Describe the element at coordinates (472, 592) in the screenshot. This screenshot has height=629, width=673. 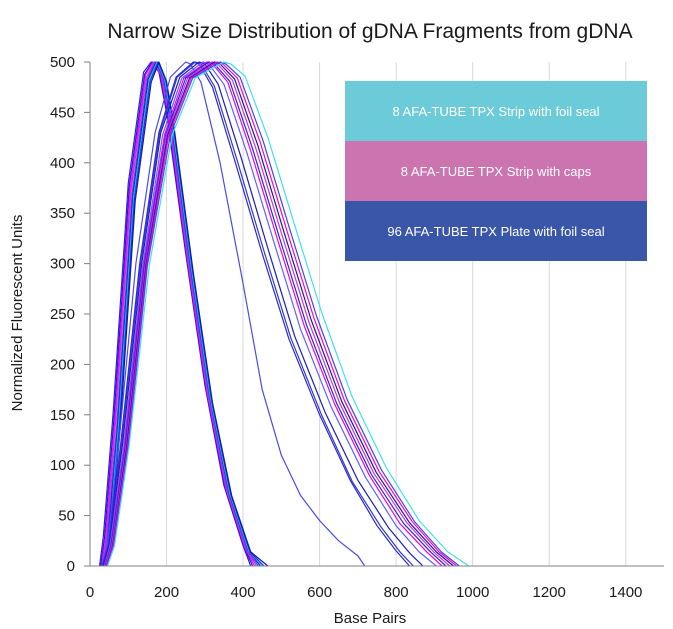
I see `x-tick-label: 1000` at that location.